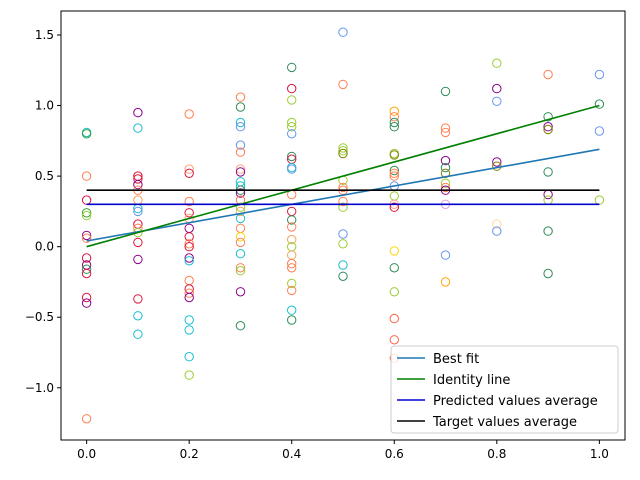  I want to click on x-tick-label: 0.2, so click(189, 454).